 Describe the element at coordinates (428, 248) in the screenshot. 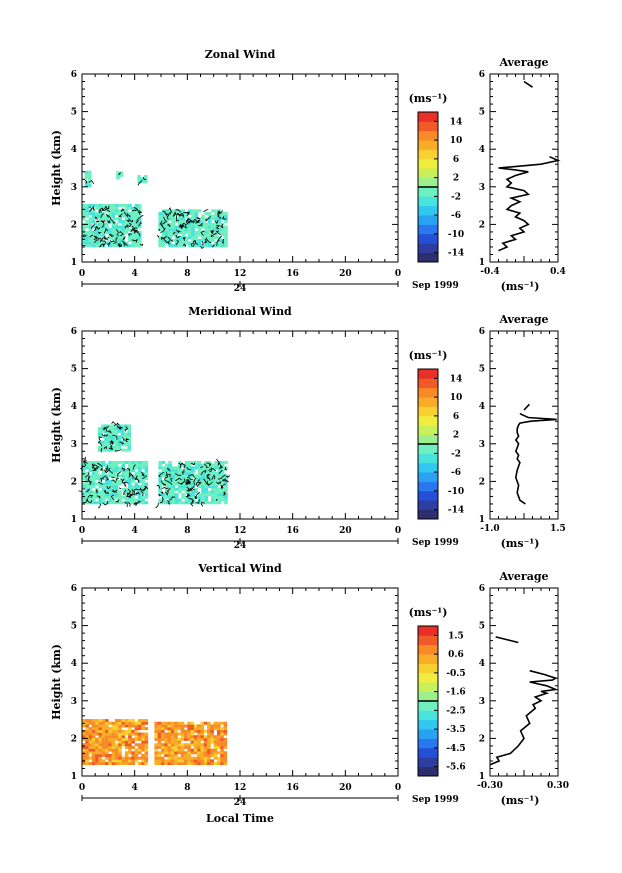

I see `colorbar-swatch` at that location.